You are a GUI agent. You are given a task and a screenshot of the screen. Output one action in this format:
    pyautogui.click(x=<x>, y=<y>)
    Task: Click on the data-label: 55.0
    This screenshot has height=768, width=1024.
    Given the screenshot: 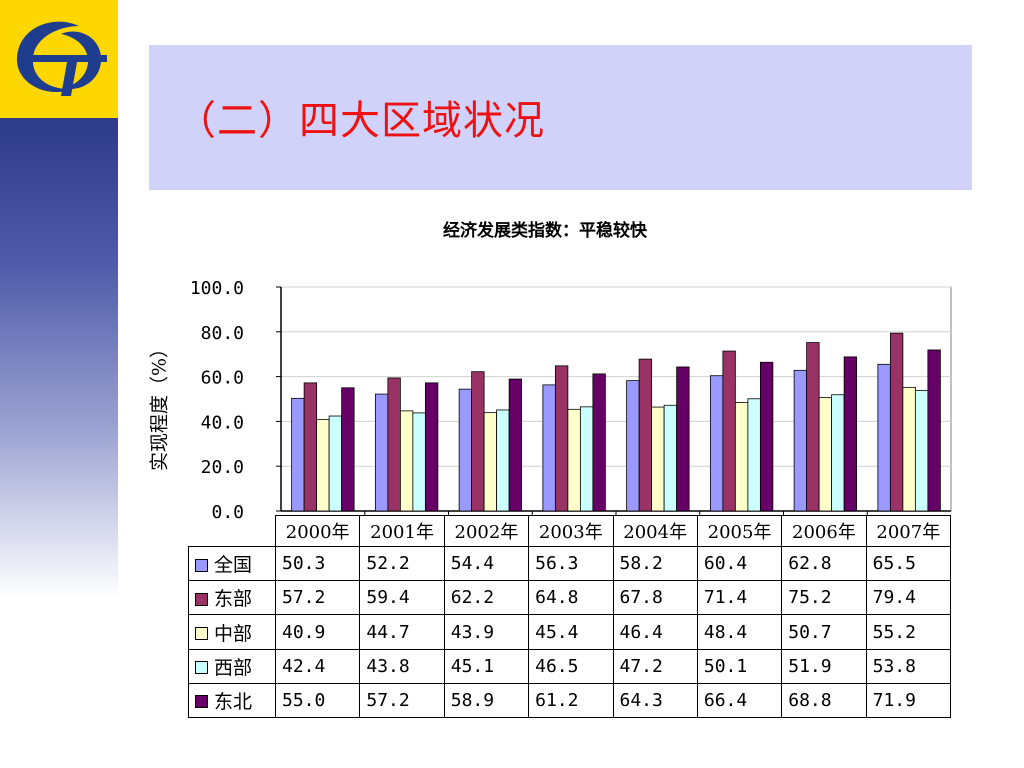 What is the action you would take?
    pyautogui.click(x=317, y=700)
    